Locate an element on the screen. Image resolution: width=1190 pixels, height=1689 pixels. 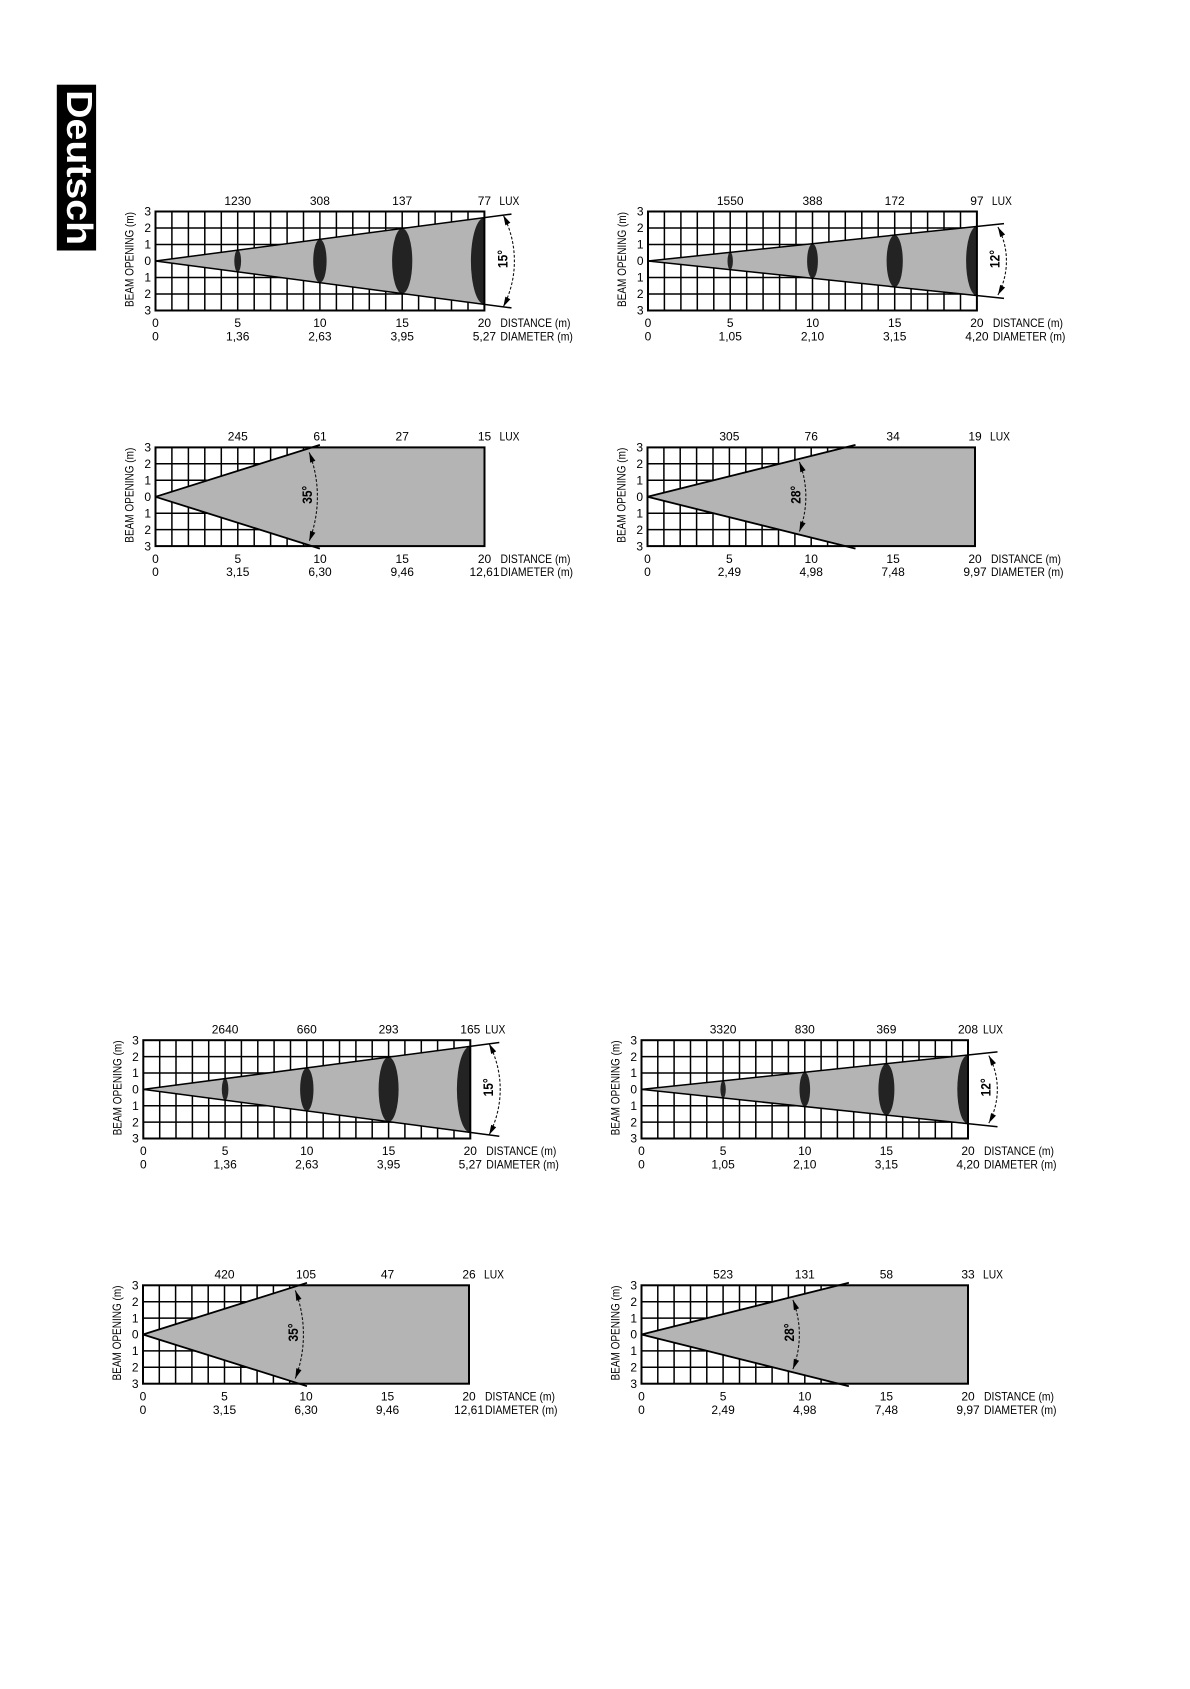
svg-text: 12° is located at coordinates (994, 259).